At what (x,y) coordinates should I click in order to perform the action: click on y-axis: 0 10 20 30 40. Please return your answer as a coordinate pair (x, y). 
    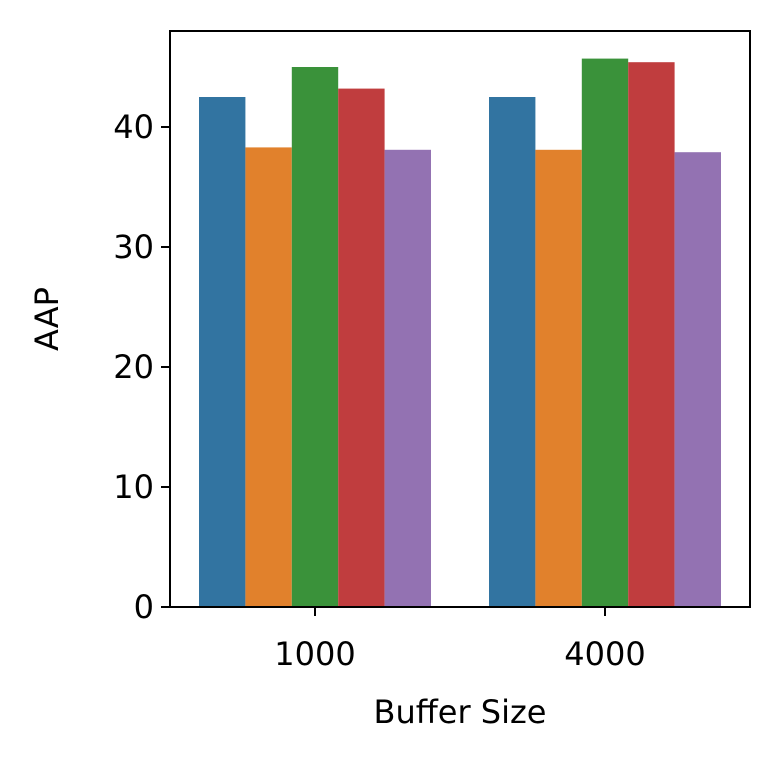
    Looking at the image, I should click on (141, 367).